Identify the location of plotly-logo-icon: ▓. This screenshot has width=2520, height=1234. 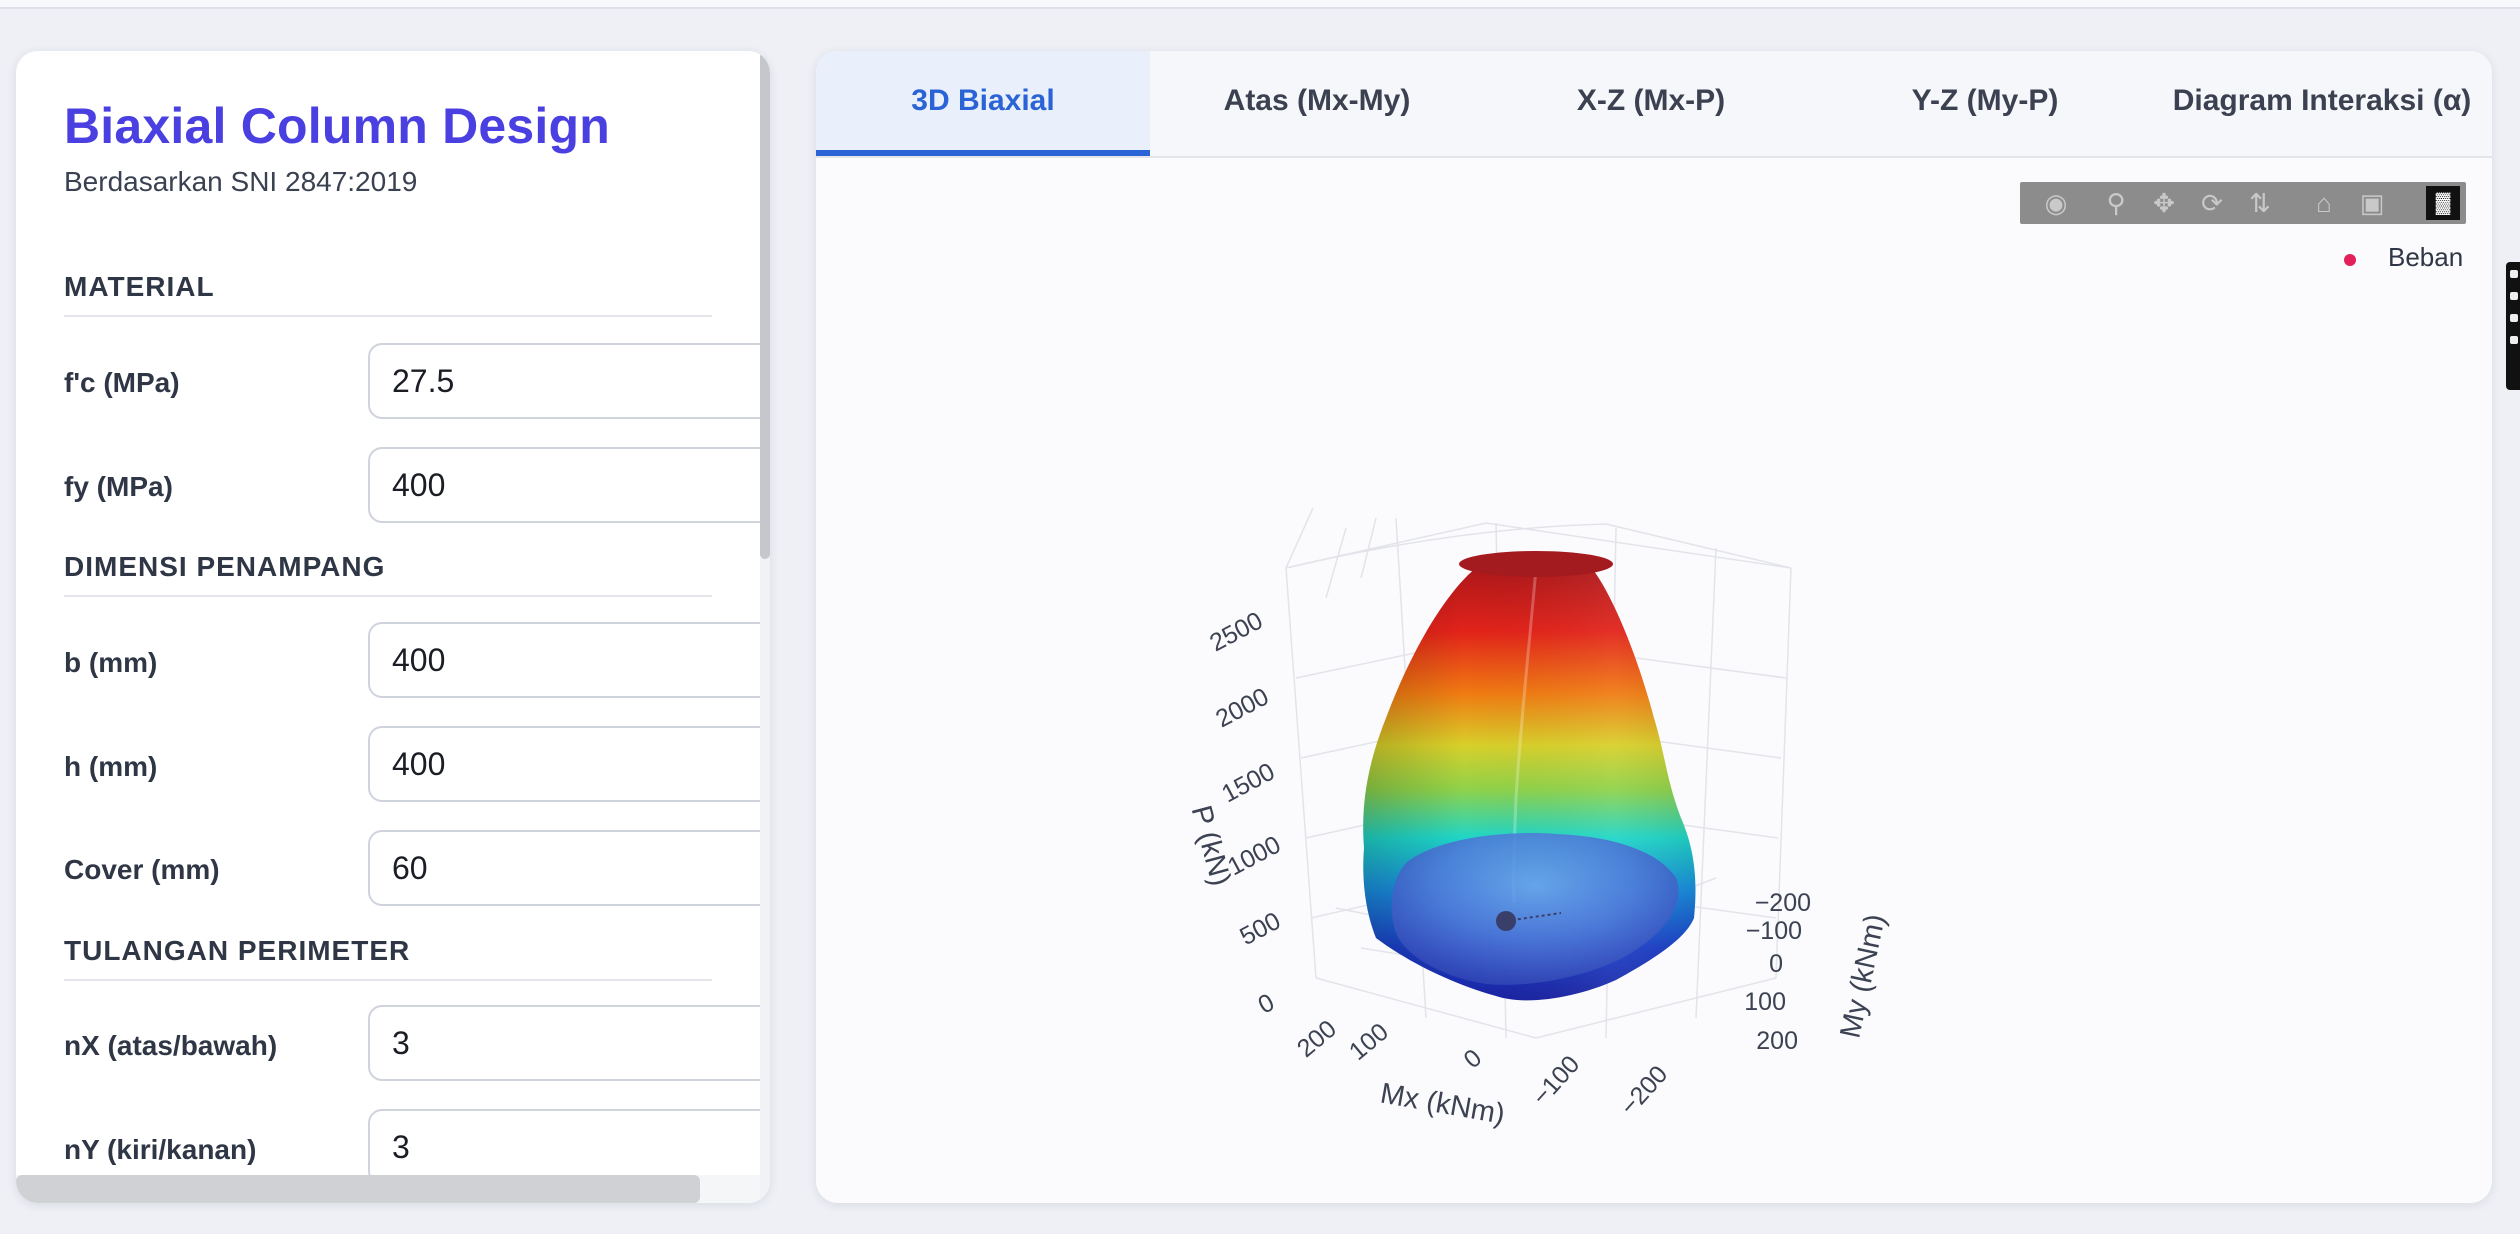
(2443, 203).